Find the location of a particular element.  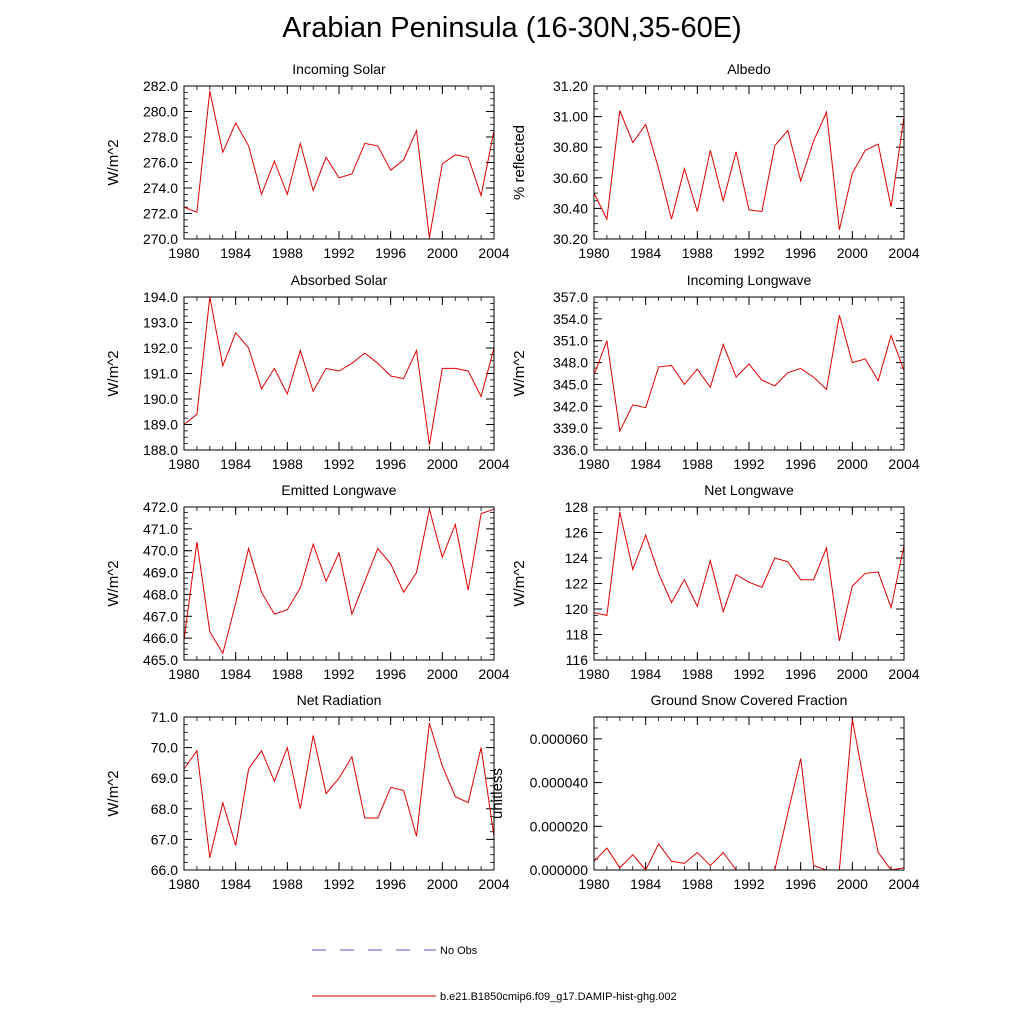

y-tick-label: 0.000060 is located at coordinates (559, 739).